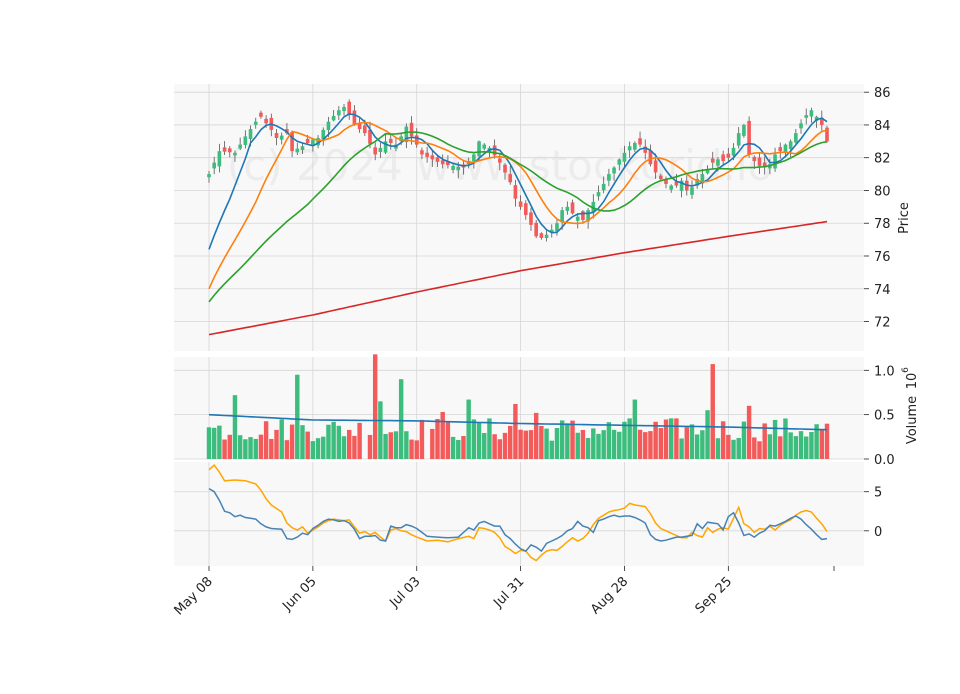 The height and width of the screenshot is (694, 960). I want to click on volume-axis-title: Volume, so click(912, 420).